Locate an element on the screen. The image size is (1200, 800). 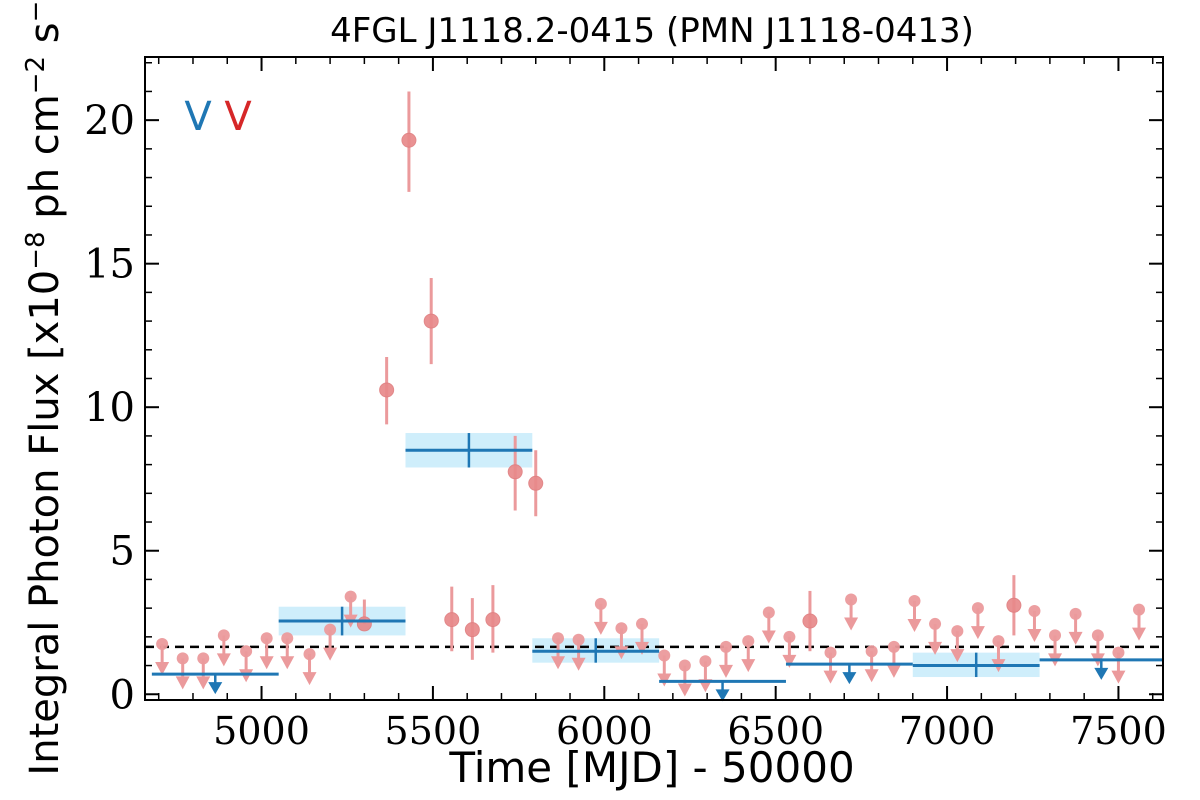
y-tick-label: 15 is located at coordinates (109, 265).